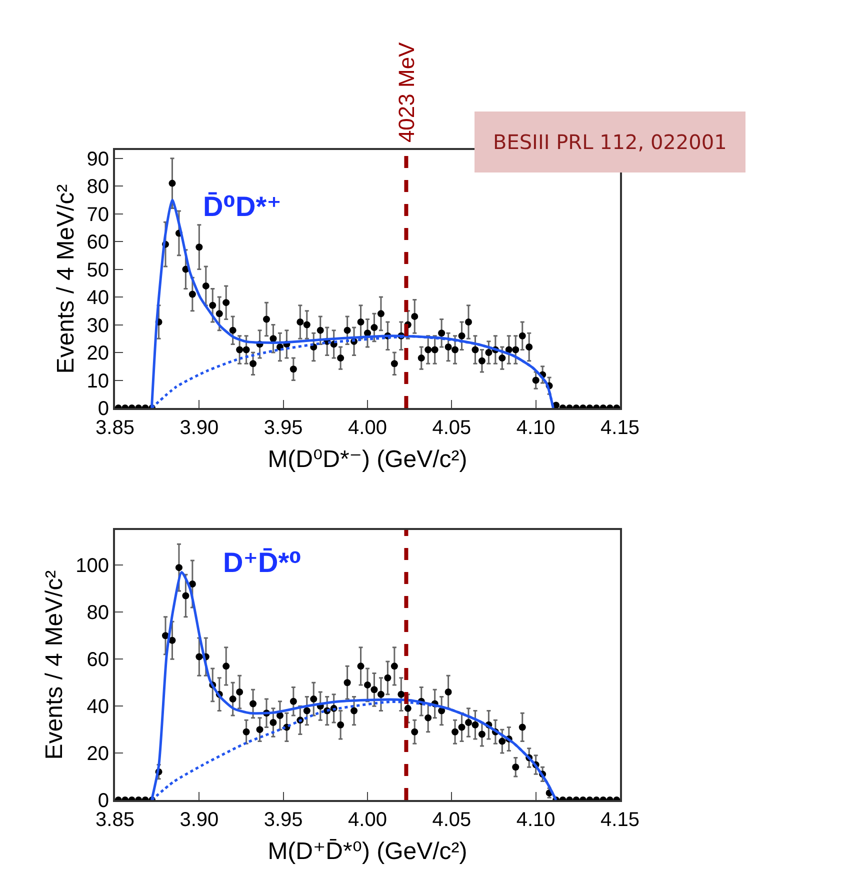  I want to click on y-tick-label: 10, so click(97, 381).